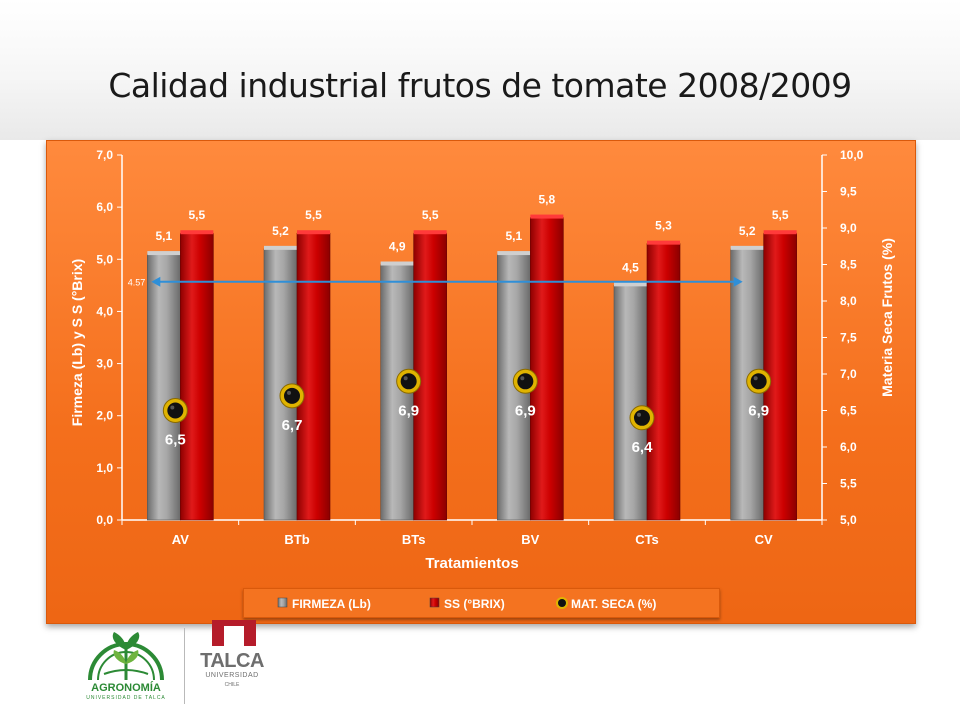 The image size is (960, 720). I want to click on y-axis-title-right: Materia Seca Frutos (%), so click(887, 317).